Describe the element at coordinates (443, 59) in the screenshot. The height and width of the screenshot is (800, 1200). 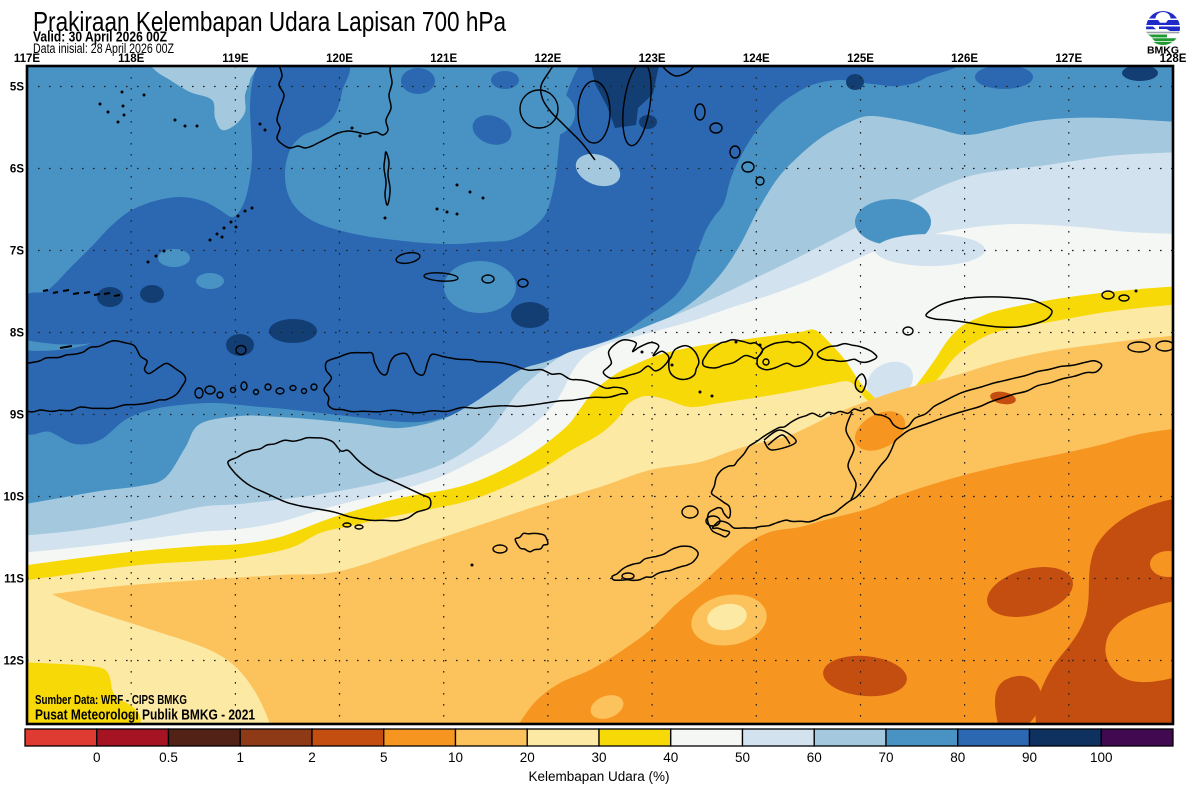
I see `svg-text: 121E` at that location.